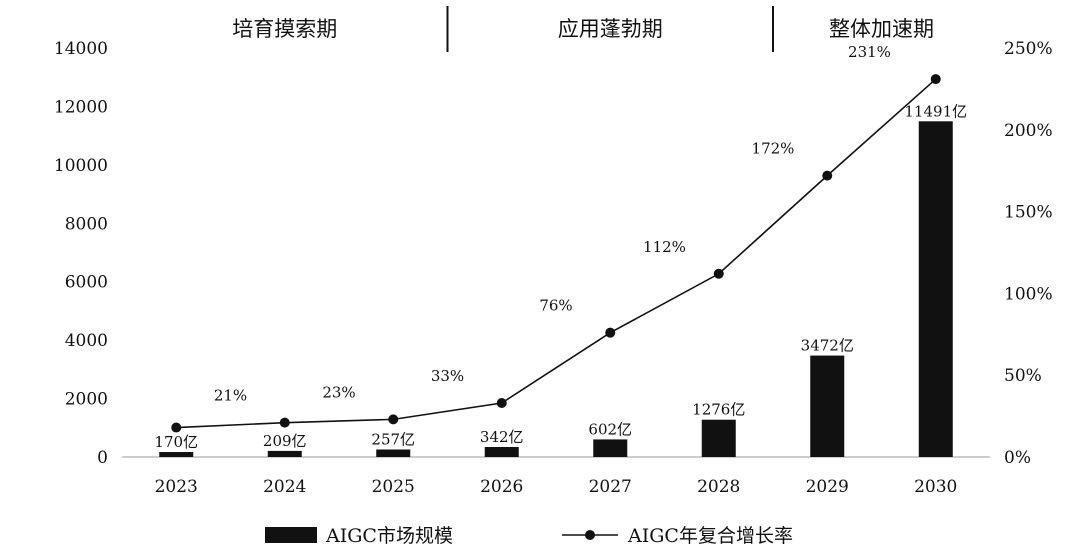 The image size is (1092, 558). What do you see at coordinates (610, 429) in the screenshot?
I see `bar-label-2027: 602亿` at bounding box center [610, 429].